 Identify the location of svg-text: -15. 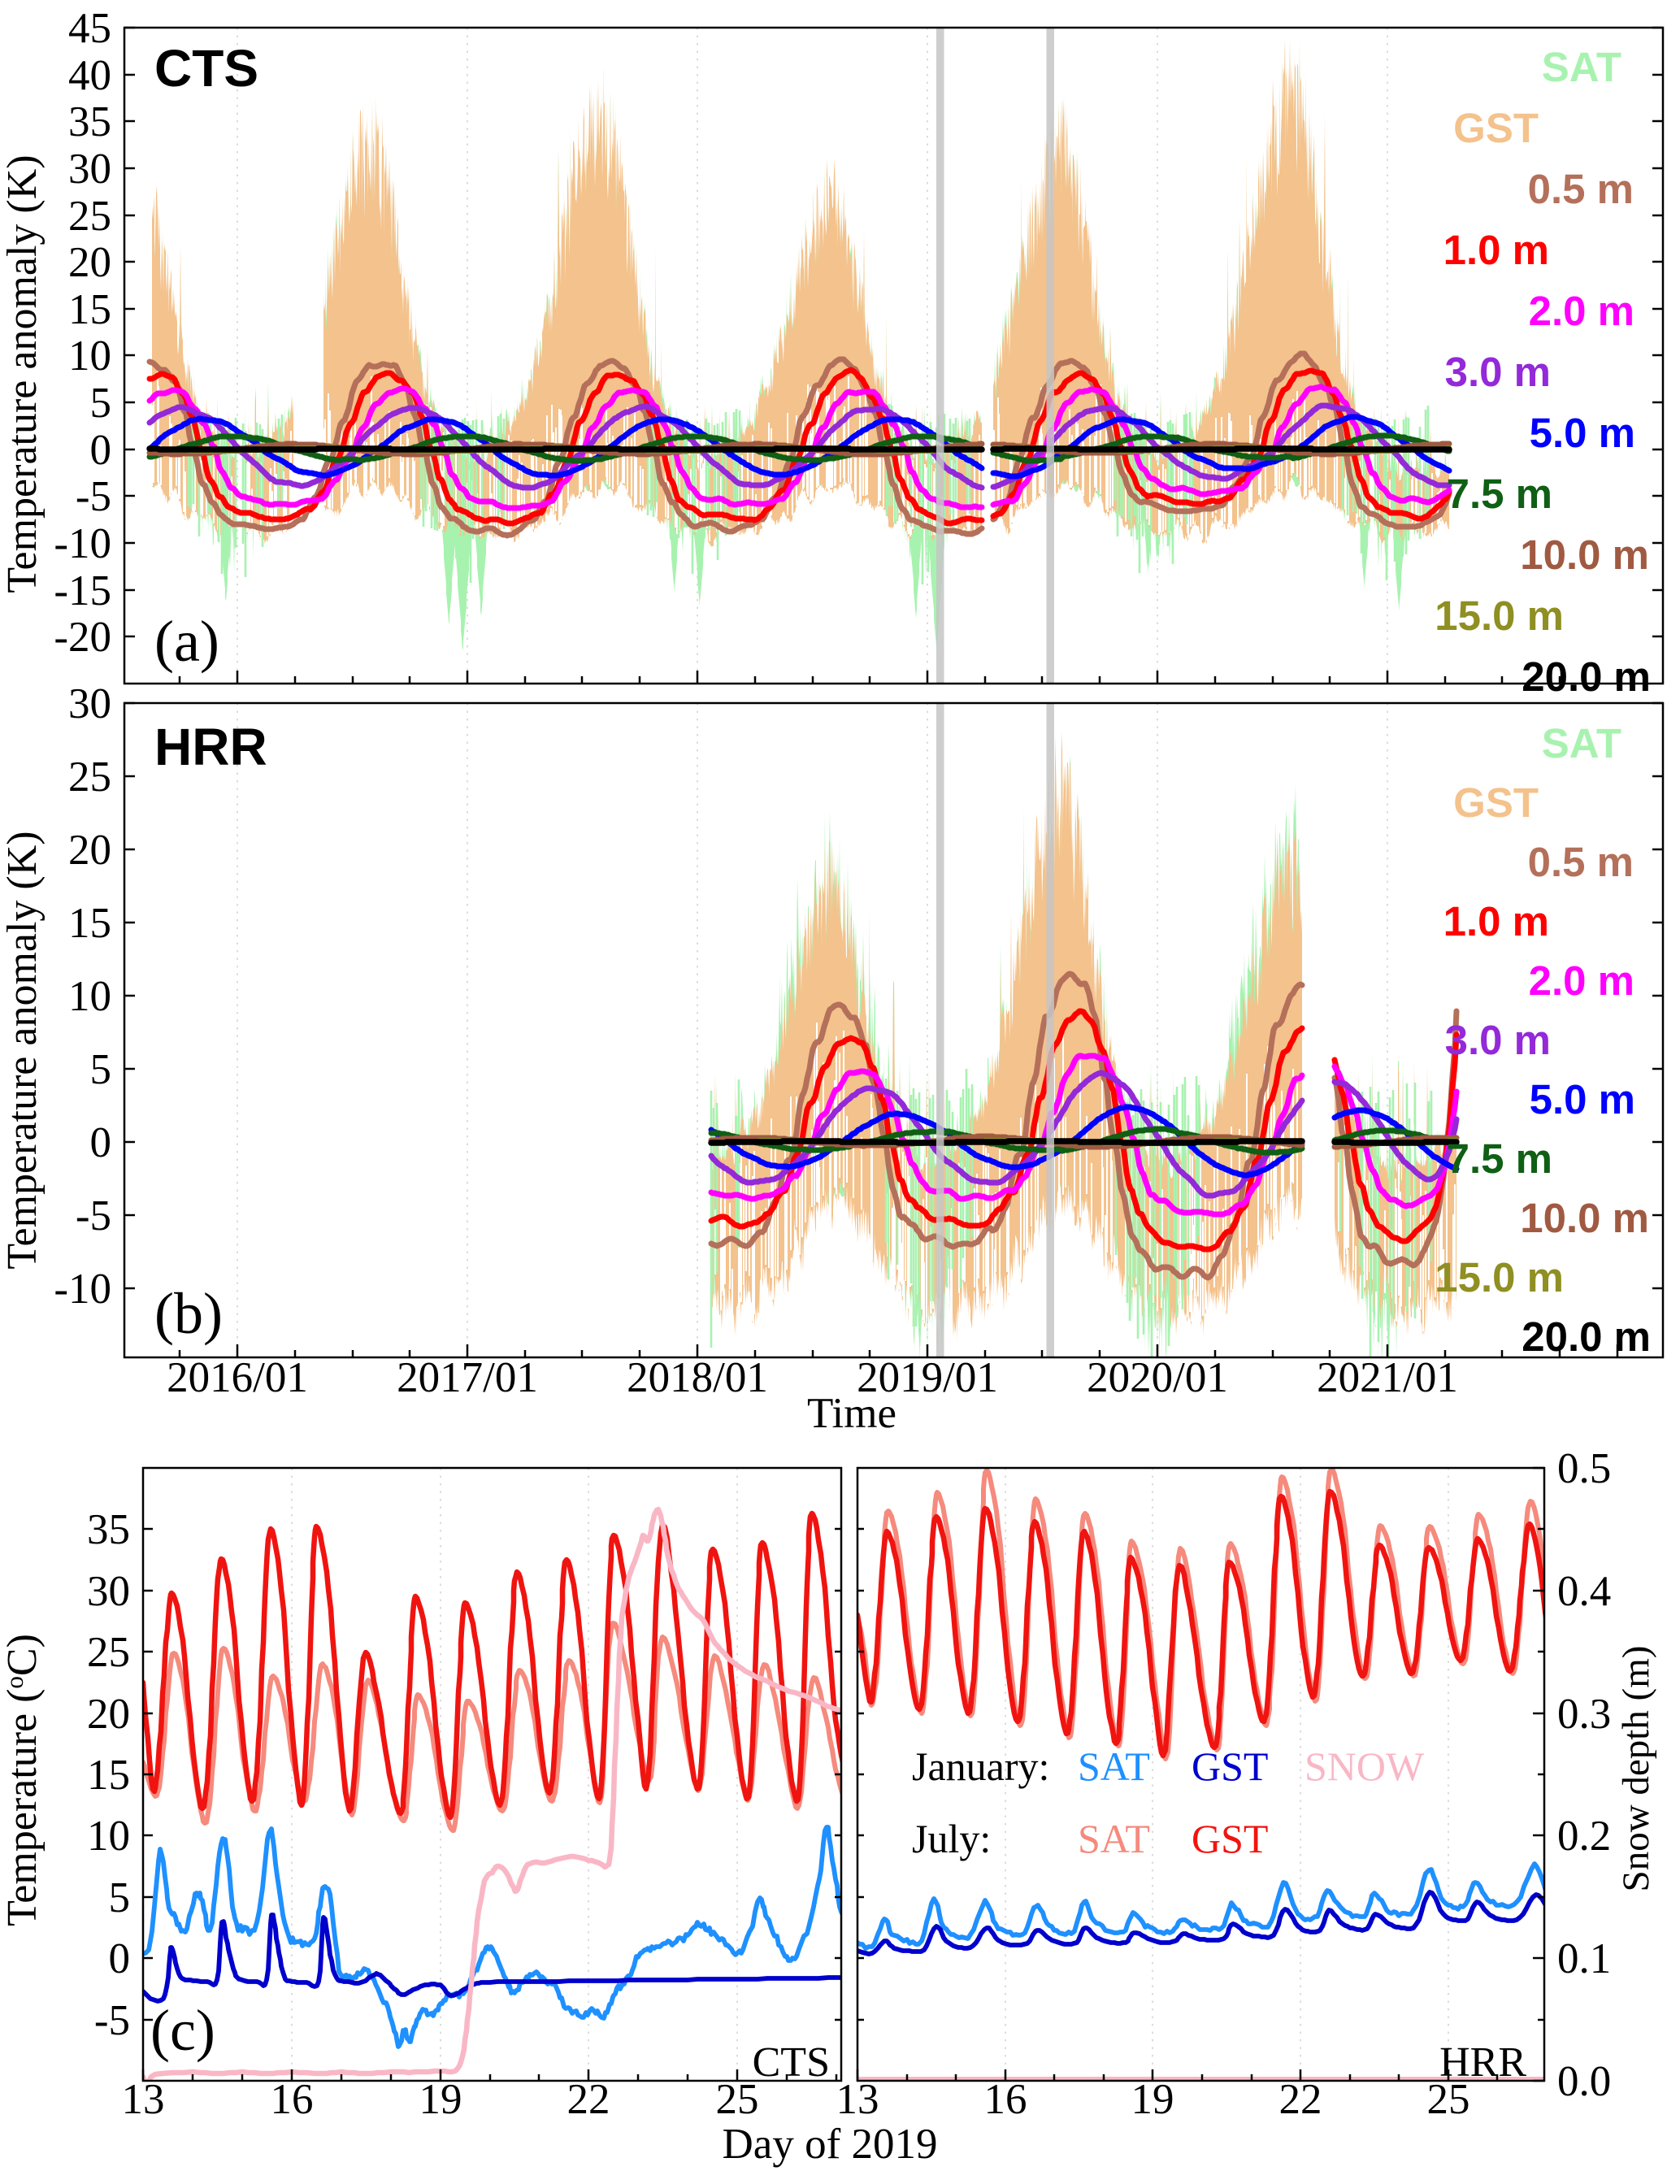
(82, 590).